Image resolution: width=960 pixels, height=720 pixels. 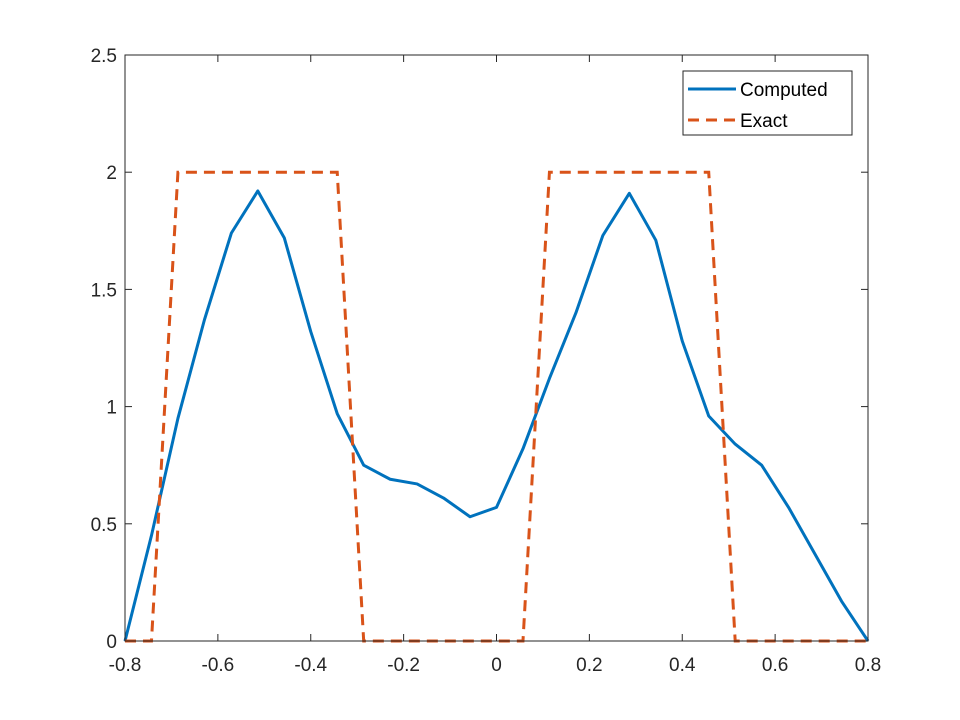 What do you see at coordinates (111, 173) in the screenshot?
I see `y-tick-label: 2` at bounding box center [111, 173].